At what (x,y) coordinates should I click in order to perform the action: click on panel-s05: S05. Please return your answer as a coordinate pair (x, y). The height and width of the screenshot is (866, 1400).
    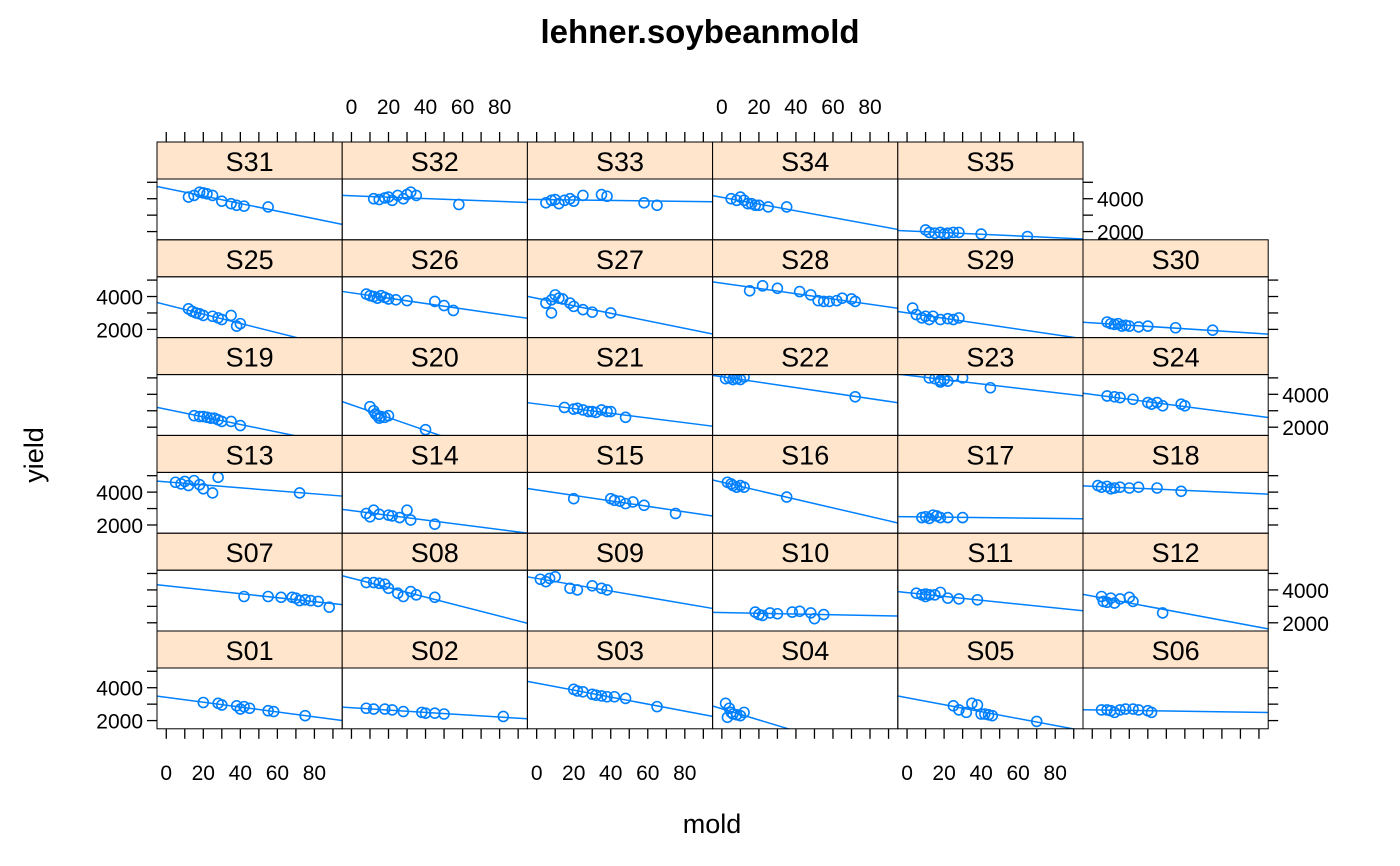
    Looking at the image, I should click on (990, 680).